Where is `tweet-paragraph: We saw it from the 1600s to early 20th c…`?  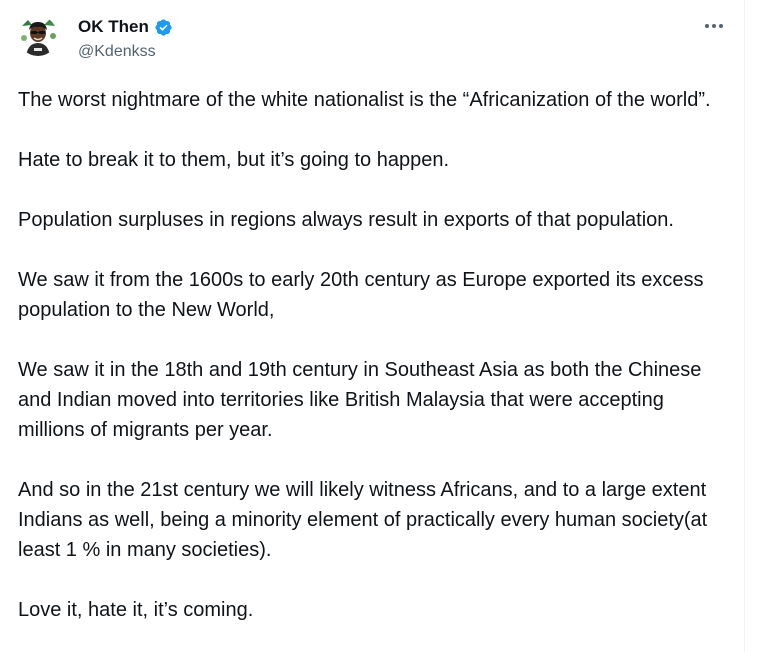
tweet-paragraph: We saw it from the 1600s to early 20th c… is located at coordinates (361, 295).